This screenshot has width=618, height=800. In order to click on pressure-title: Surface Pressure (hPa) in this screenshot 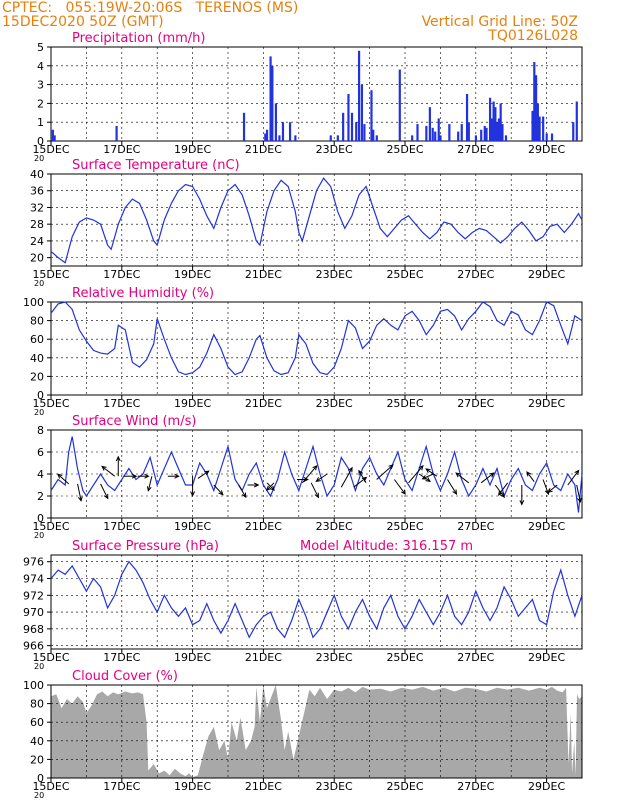, I will do `click(145, 546)`.